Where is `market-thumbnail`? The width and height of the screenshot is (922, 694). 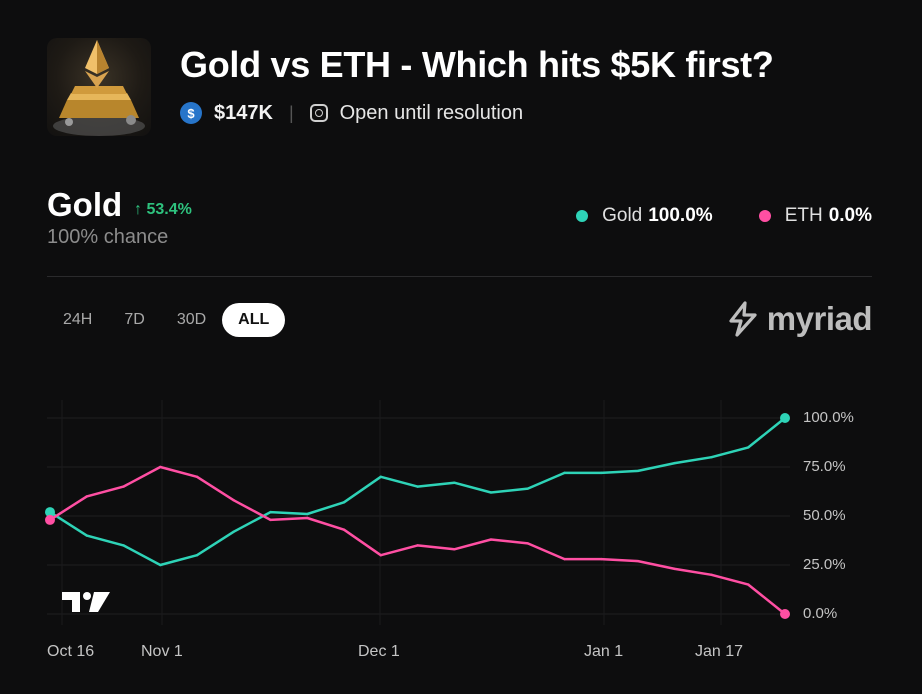 market-thumbnail is located at coordinates (99, 87).